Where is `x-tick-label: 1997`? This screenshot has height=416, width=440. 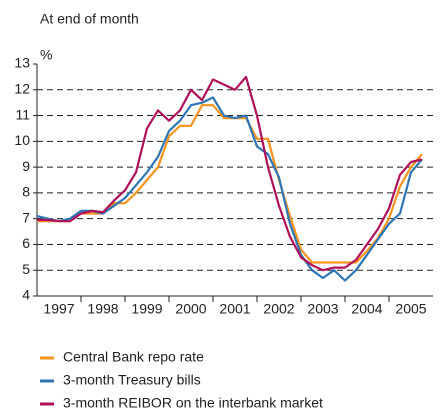
x-tick-label: 1997 is located at coordinates (58, 309).